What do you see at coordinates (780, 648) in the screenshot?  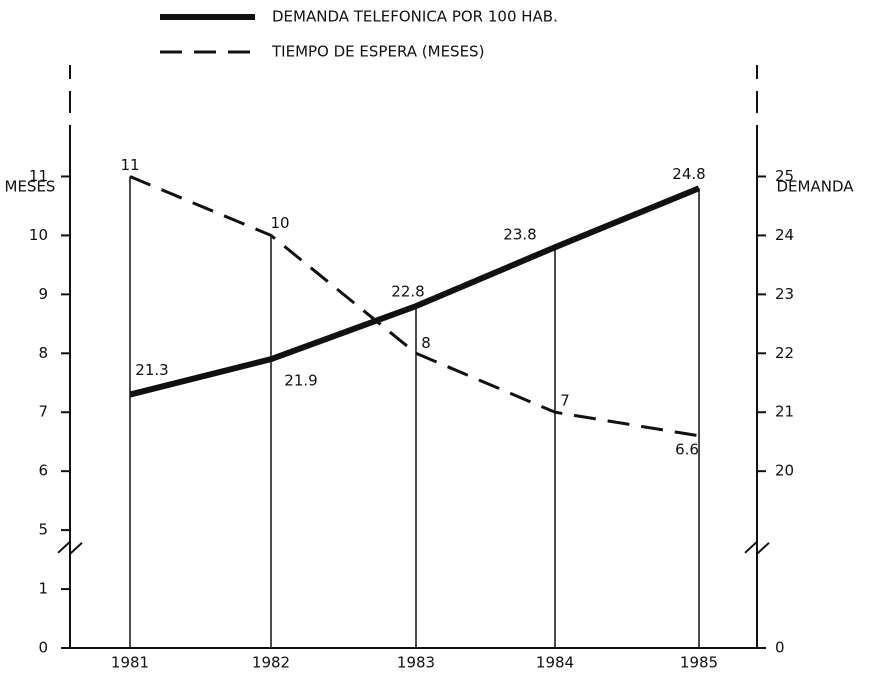 I see `y2-tick-label: 0` at bounding box center [780, 648].